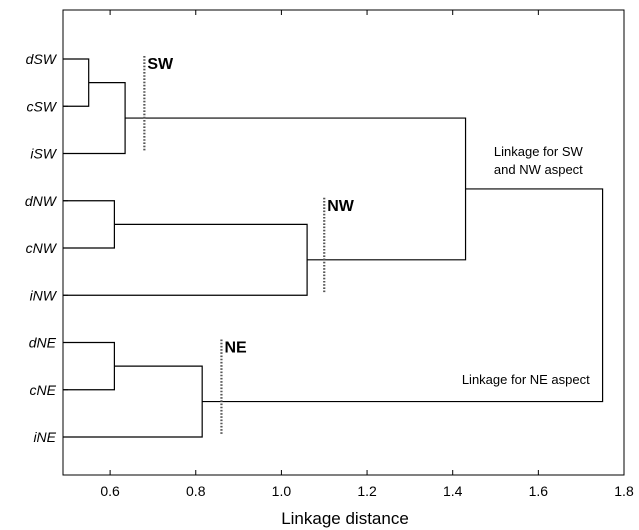  Describe the element at coordinates (42, 59) in the screenshot. I see `leaf-label-dSW: dSW` at that location.